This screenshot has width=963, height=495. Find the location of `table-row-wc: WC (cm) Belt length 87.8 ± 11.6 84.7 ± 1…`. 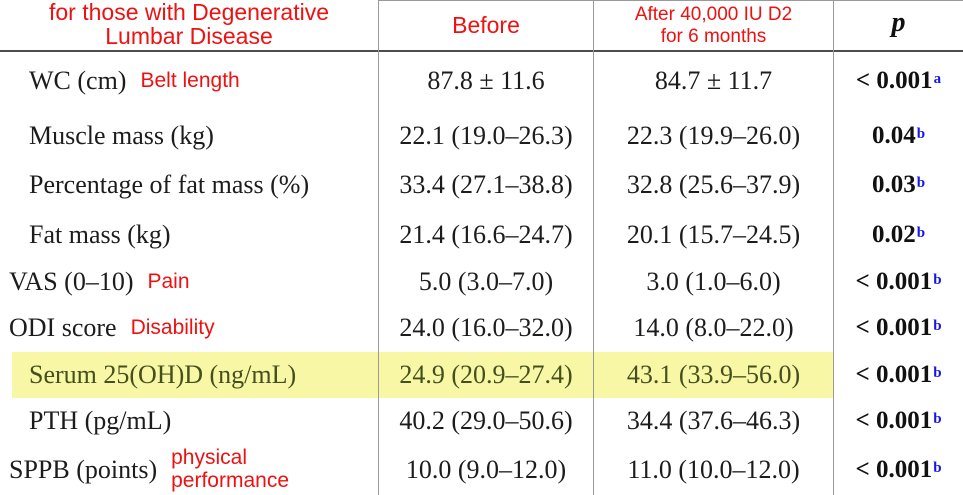

table-row-wc: WC (cm) Belt length 87.8 ± 11.6 84.7 ± 1… is located at coordinates (481, 81).